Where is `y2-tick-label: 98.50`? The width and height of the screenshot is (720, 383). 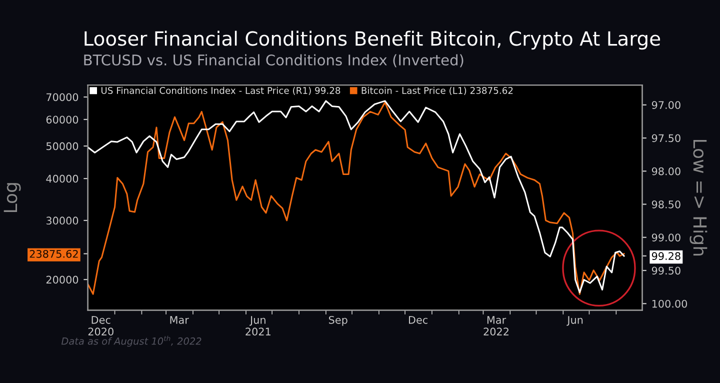 y2-tick-label: 98.50 is located at coordinates (666, 204).